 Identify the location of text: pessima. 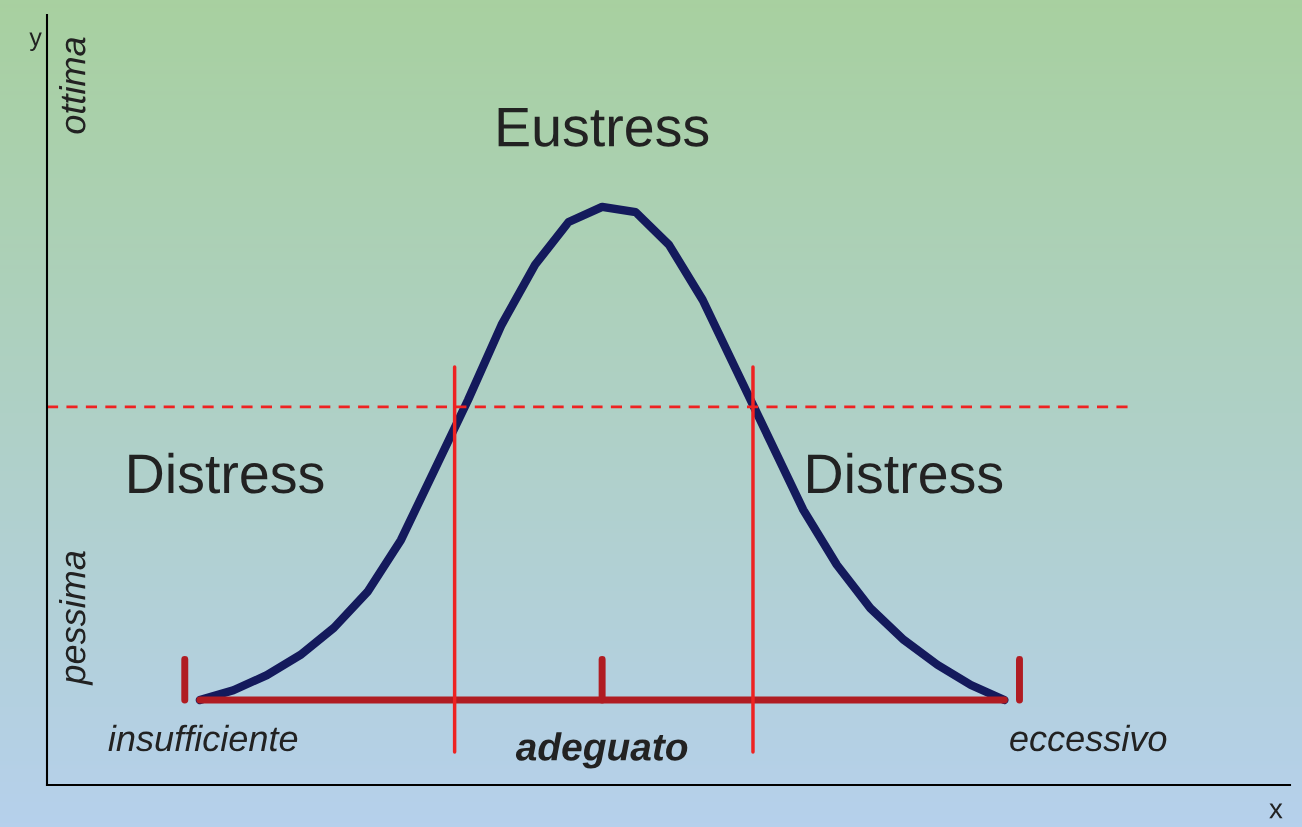
(76, 618).